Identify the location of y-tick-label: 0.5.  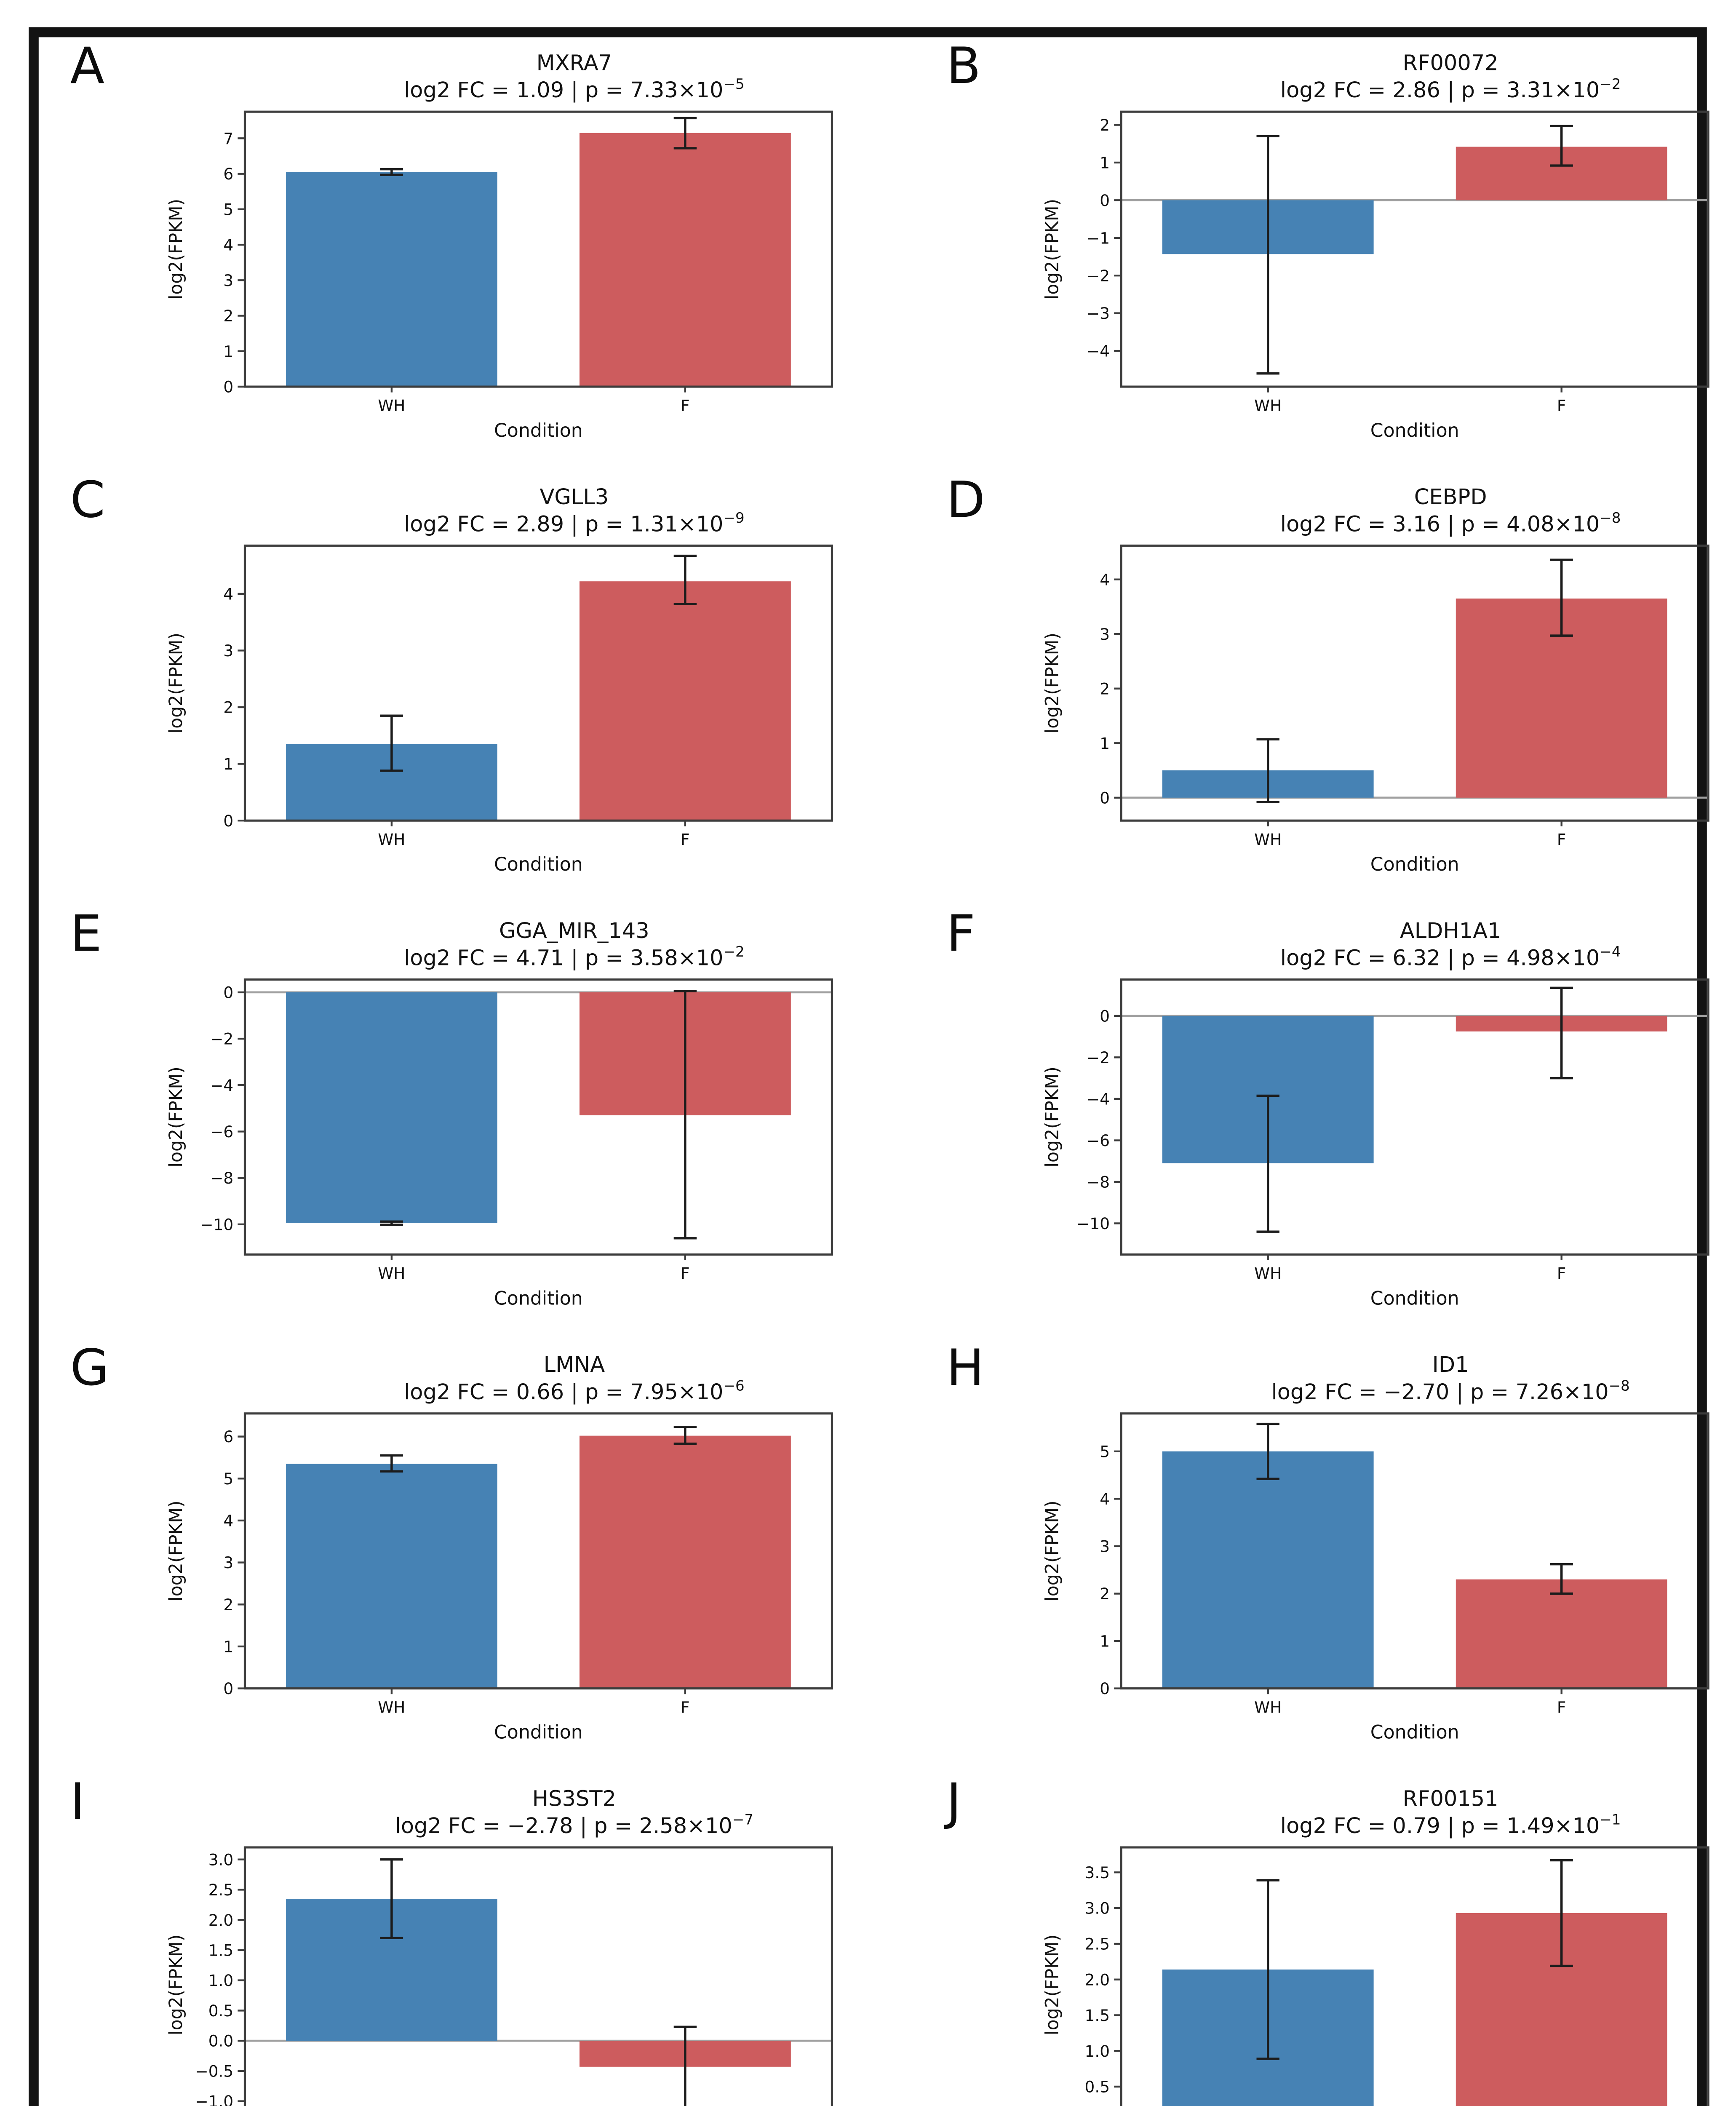
(221, 2011).